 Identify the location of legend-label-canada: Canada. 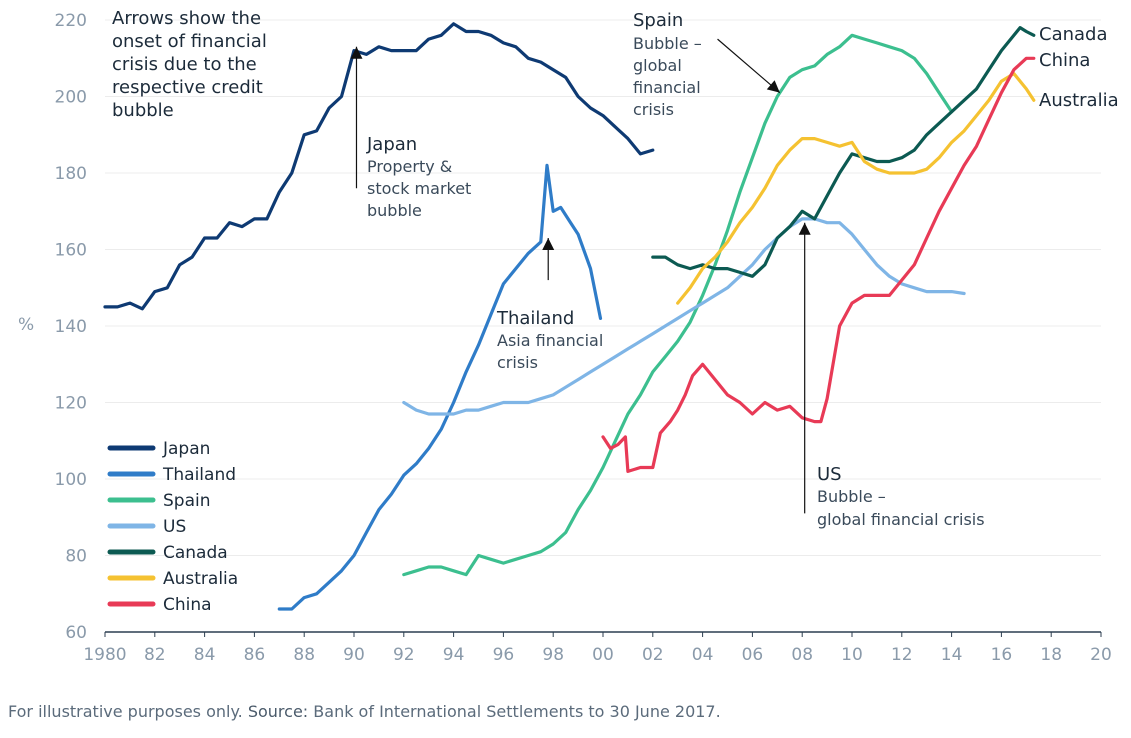
(195, 553).